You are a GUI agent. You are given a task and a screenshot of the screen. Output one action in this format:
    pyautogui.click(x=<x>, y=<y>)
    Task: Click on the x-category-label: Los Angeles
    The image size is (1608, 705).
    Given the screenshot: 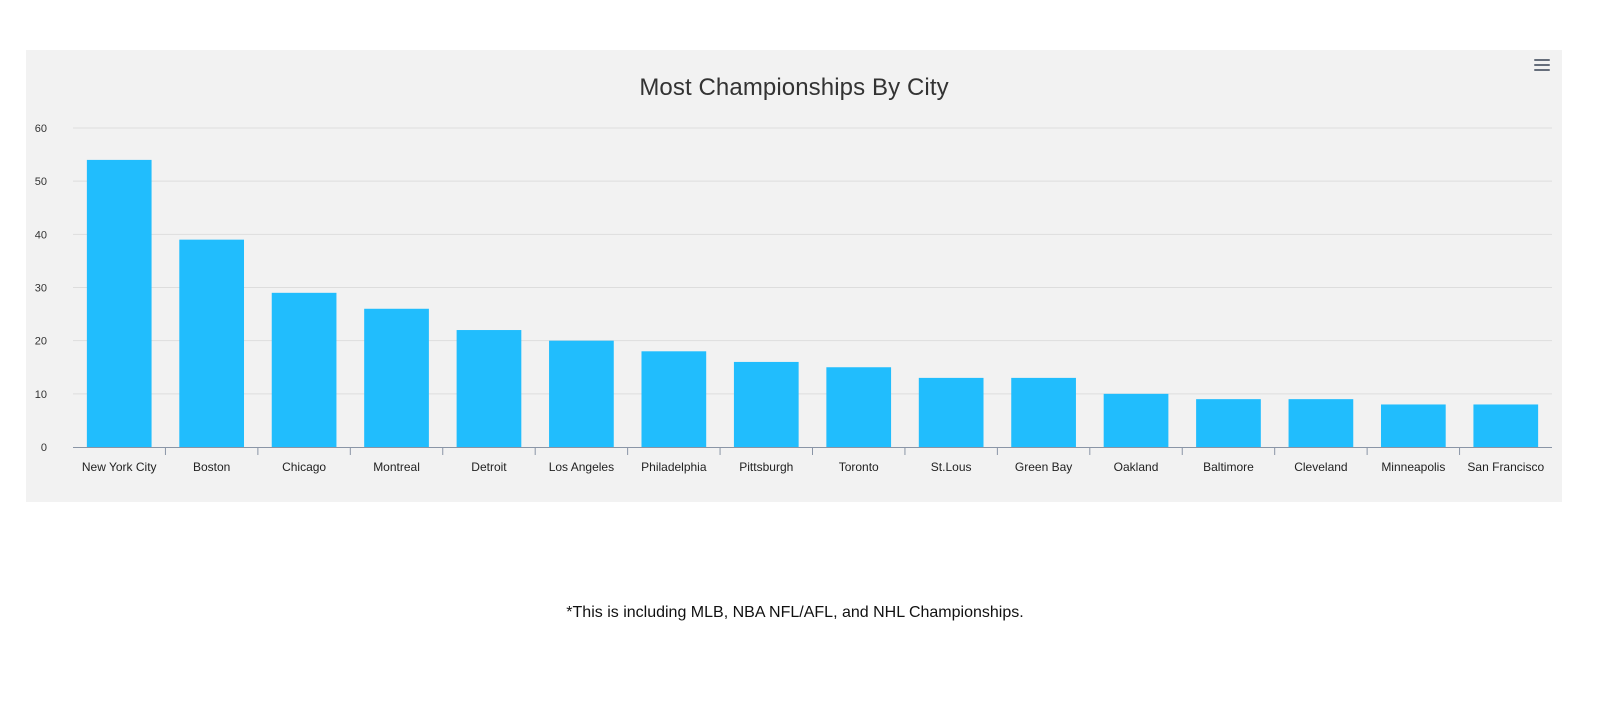 What is the action you would take?
    pyautogui.click(x=581, y=467)
    